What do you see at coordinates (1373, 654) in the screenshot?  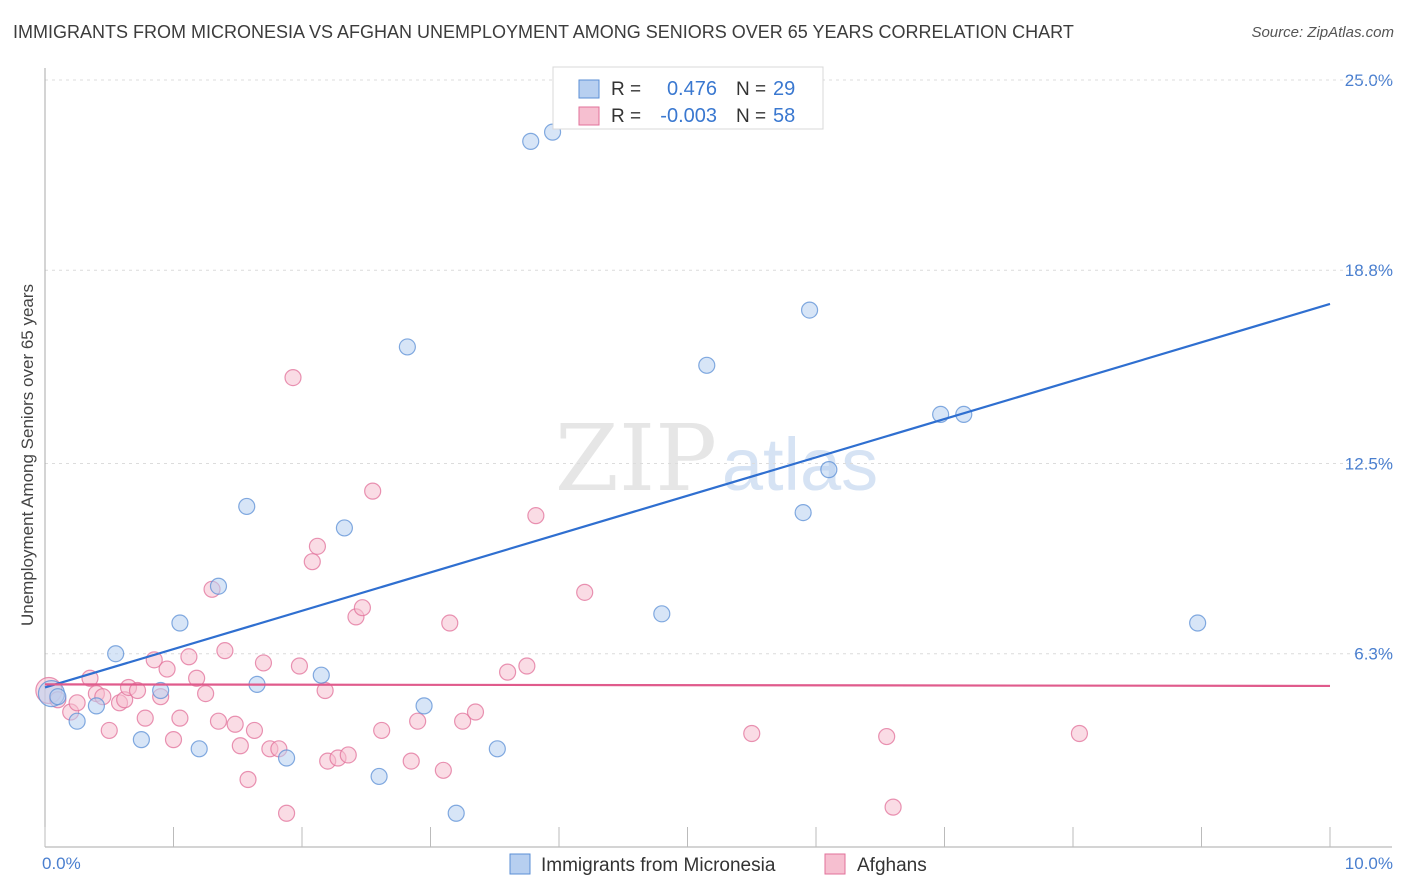 I see `y-tick-label: 6.3%` at bounding box center [1373, 654].